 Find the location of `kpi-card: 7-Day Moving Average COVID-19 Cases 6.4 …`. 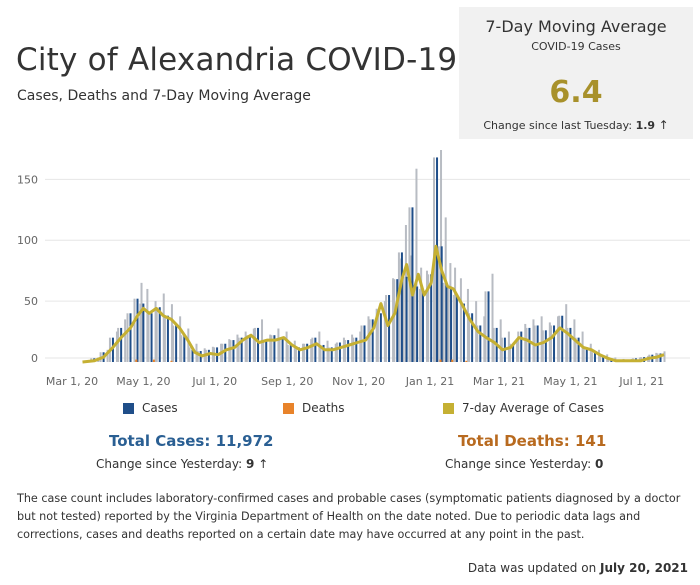

kpi-card: 7-Day Moving Average COVID-19 Cases 6.4 … is located at coordinates (576, 73).